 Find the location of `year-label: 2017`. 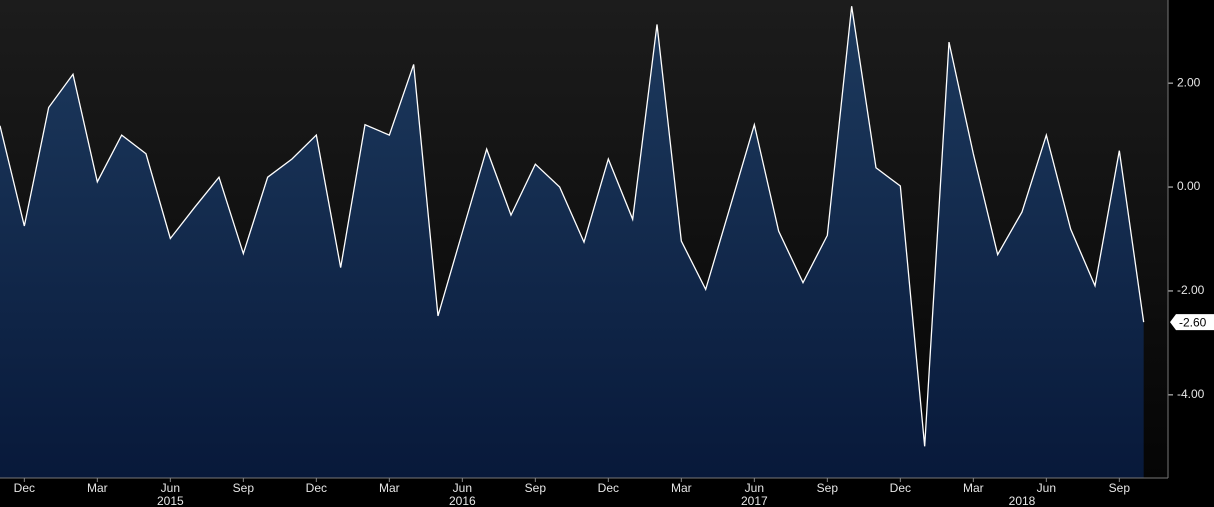

year-label: 2017 is located at coordinates (754, 500).